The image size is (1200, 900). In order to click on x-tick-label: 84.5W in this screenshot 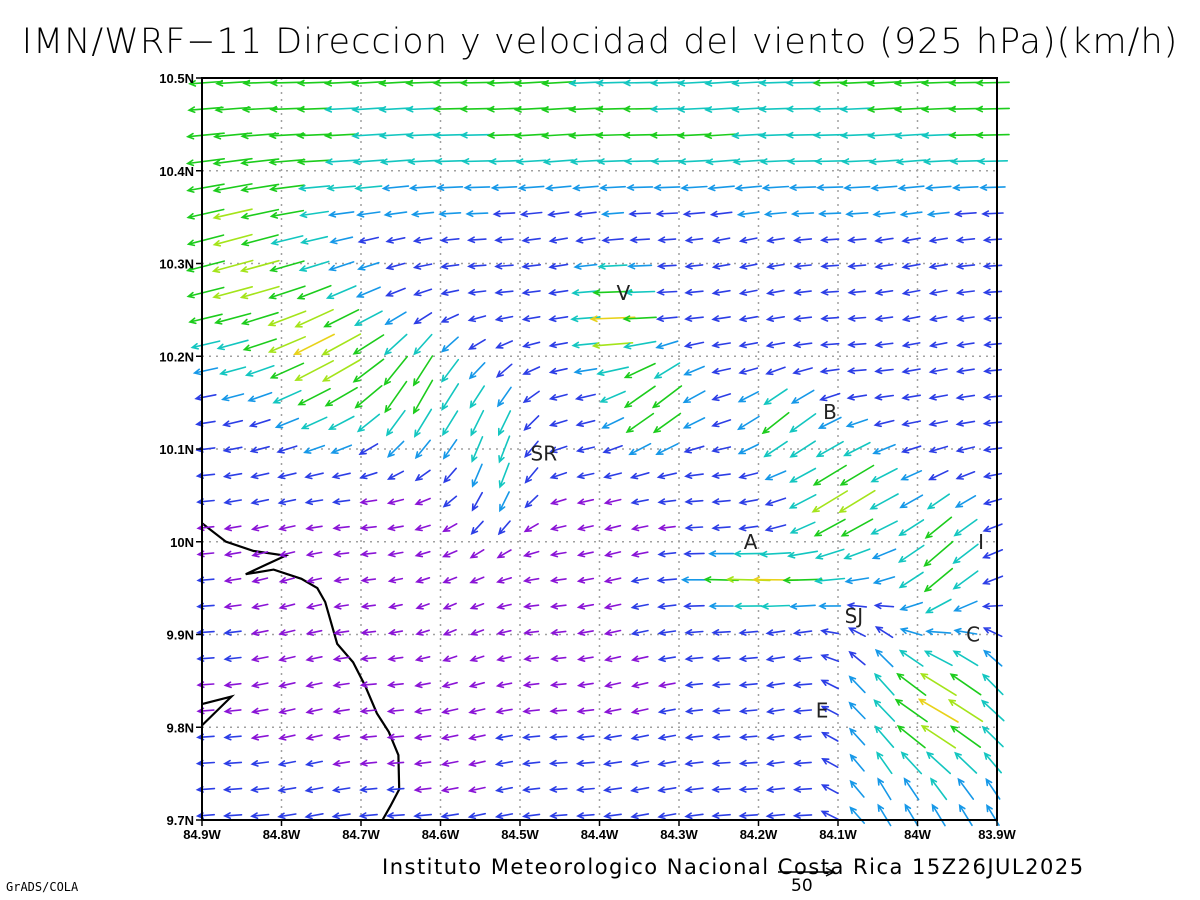, I will do `click(520, 834)`.